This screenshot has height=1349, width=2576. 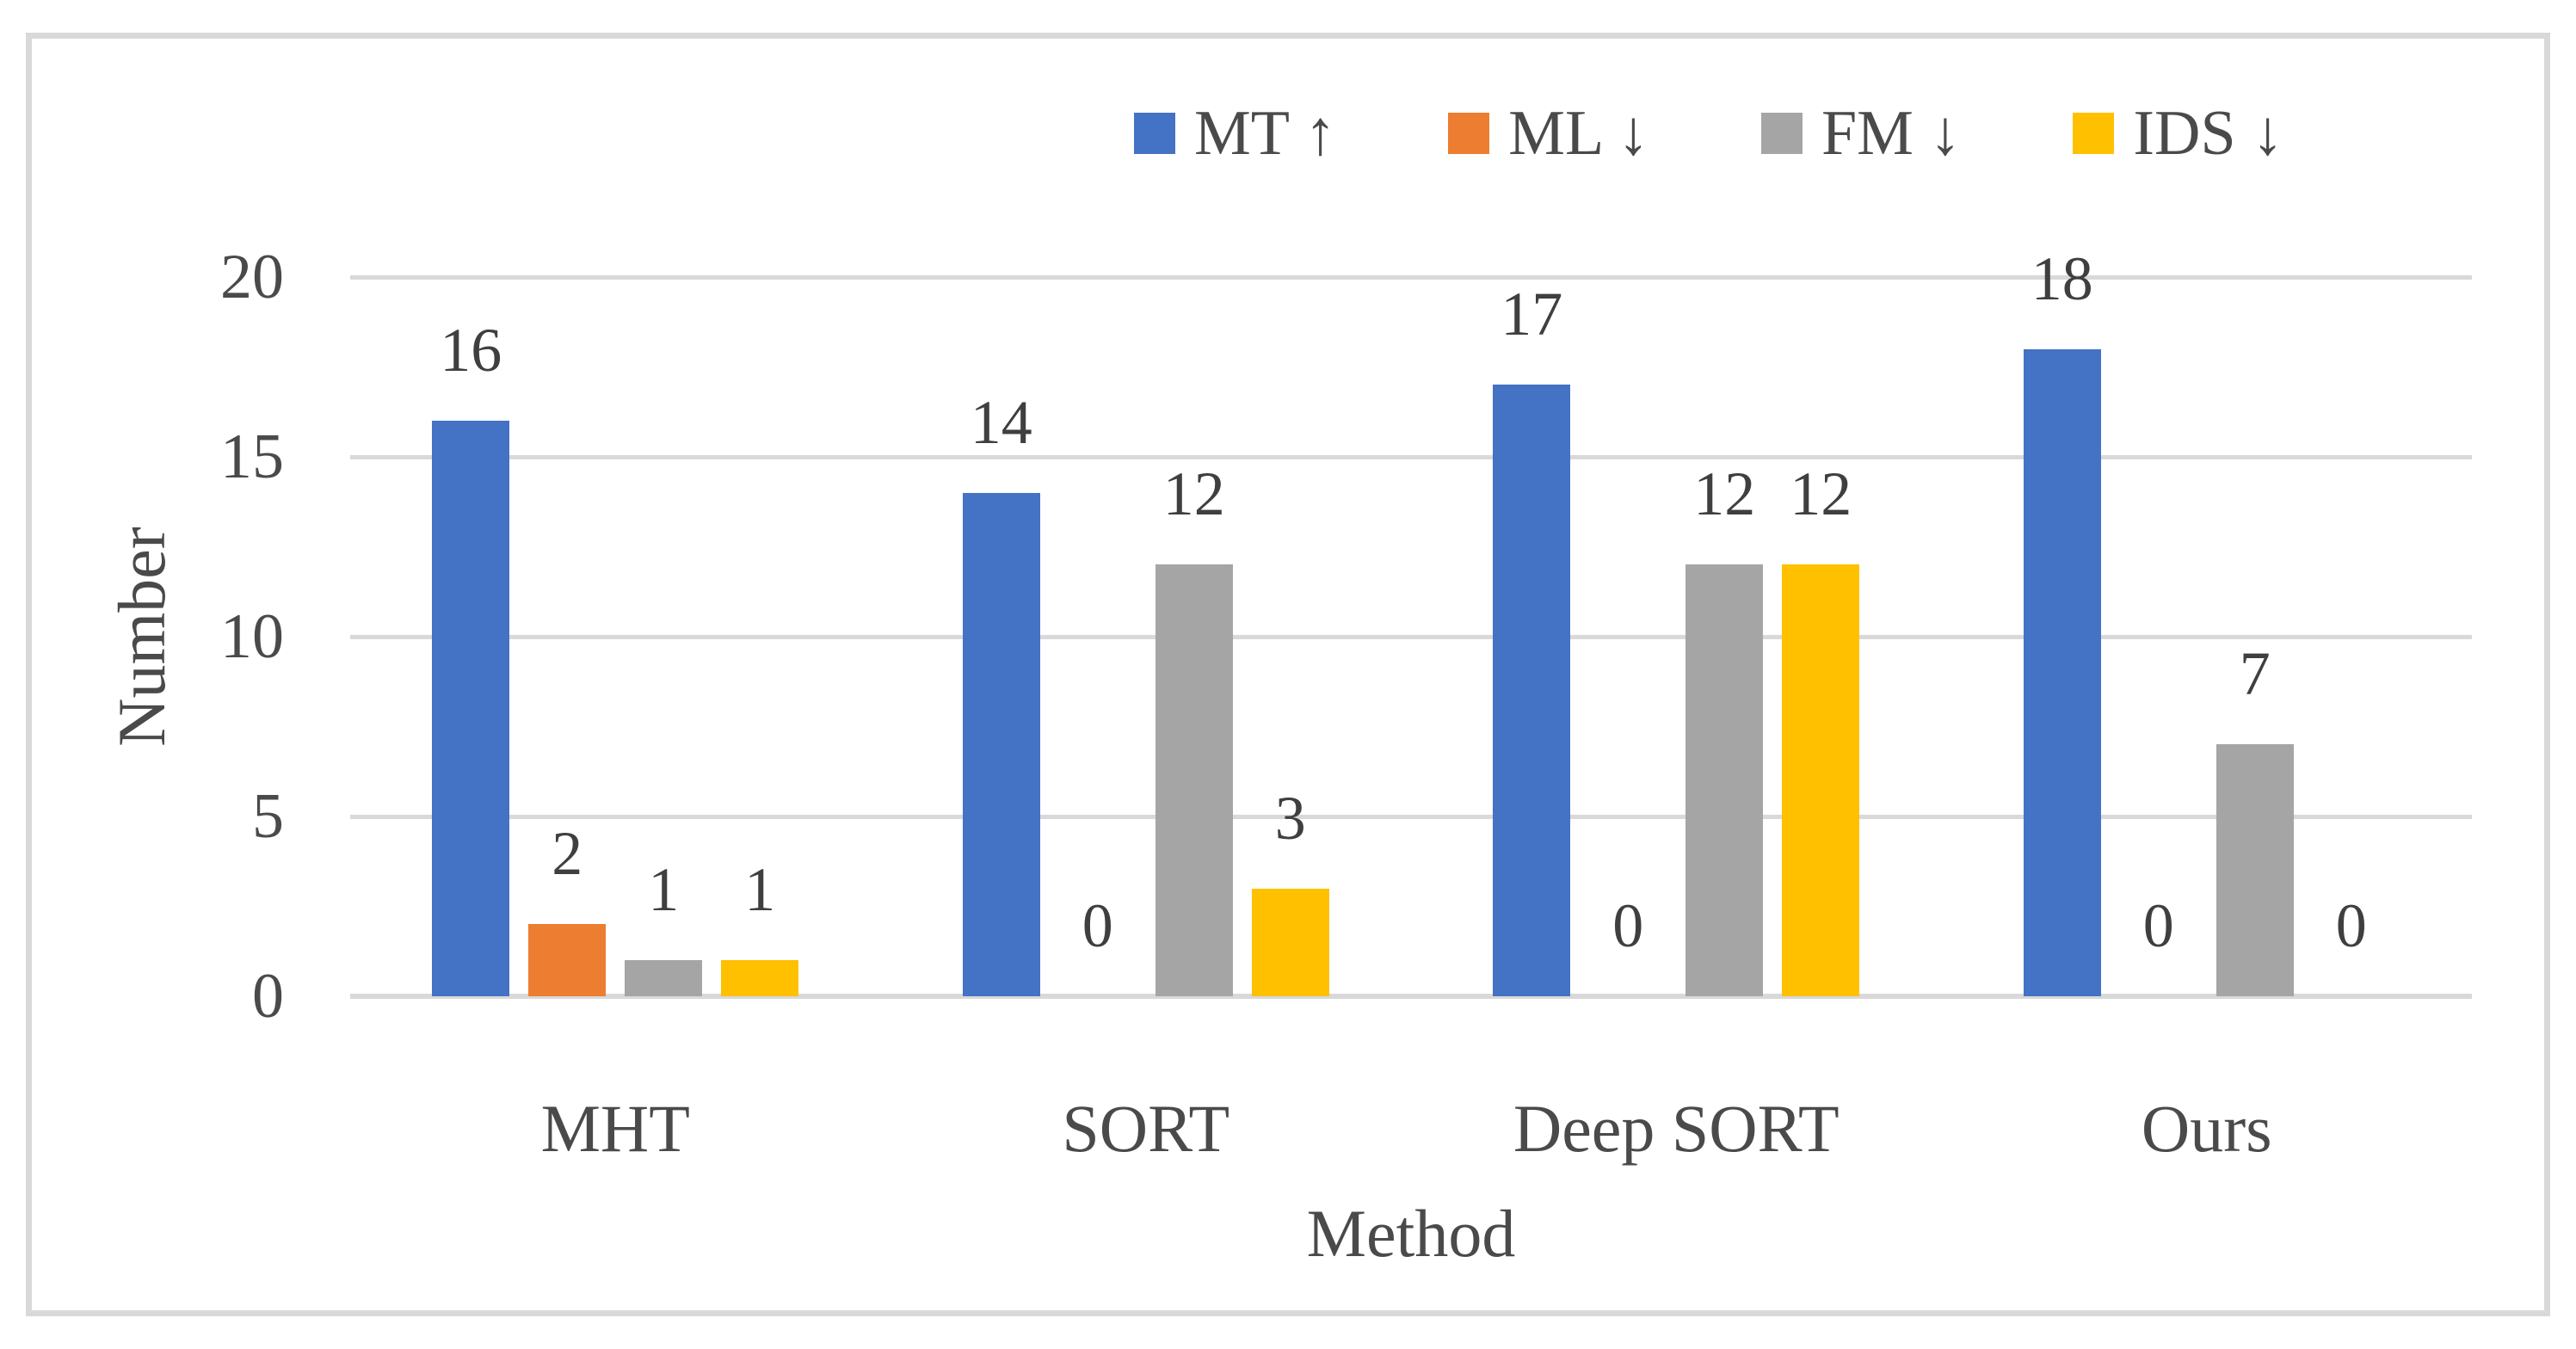 I want to click on legend-label: MT ↑, so click(x=1265, y=133).